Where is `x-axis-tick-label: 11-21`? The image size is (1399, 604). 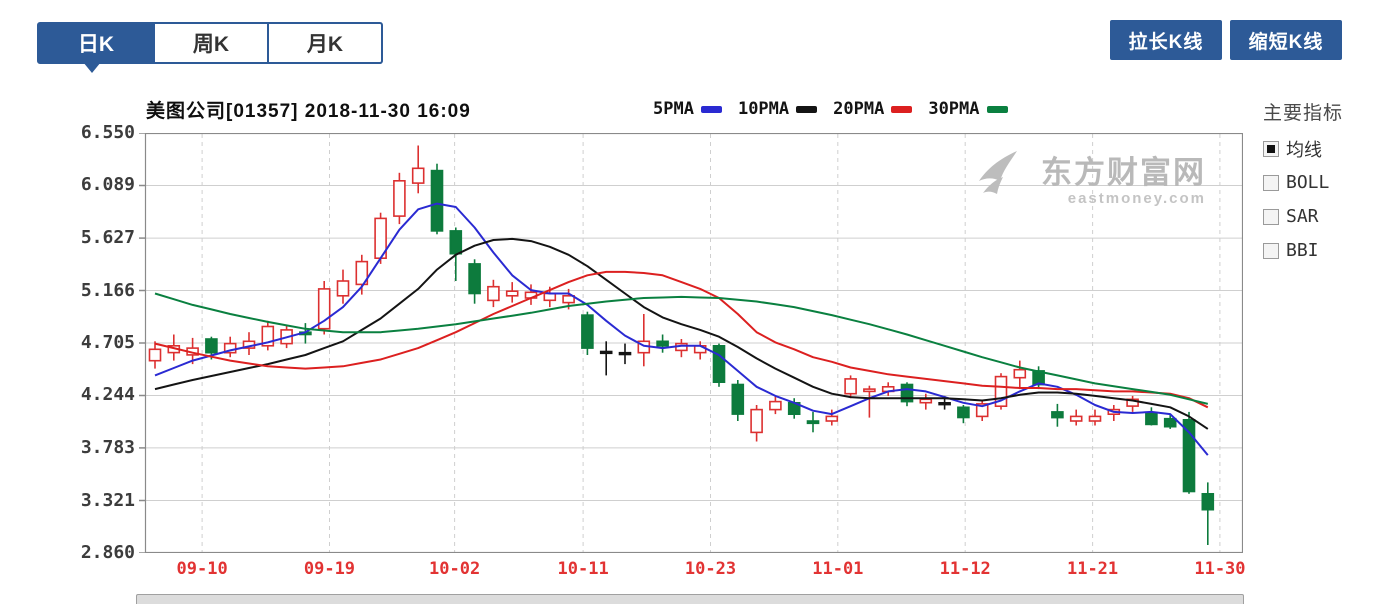 x-axis-tick-label: 11-21 is located at coordinates (1092, 569).